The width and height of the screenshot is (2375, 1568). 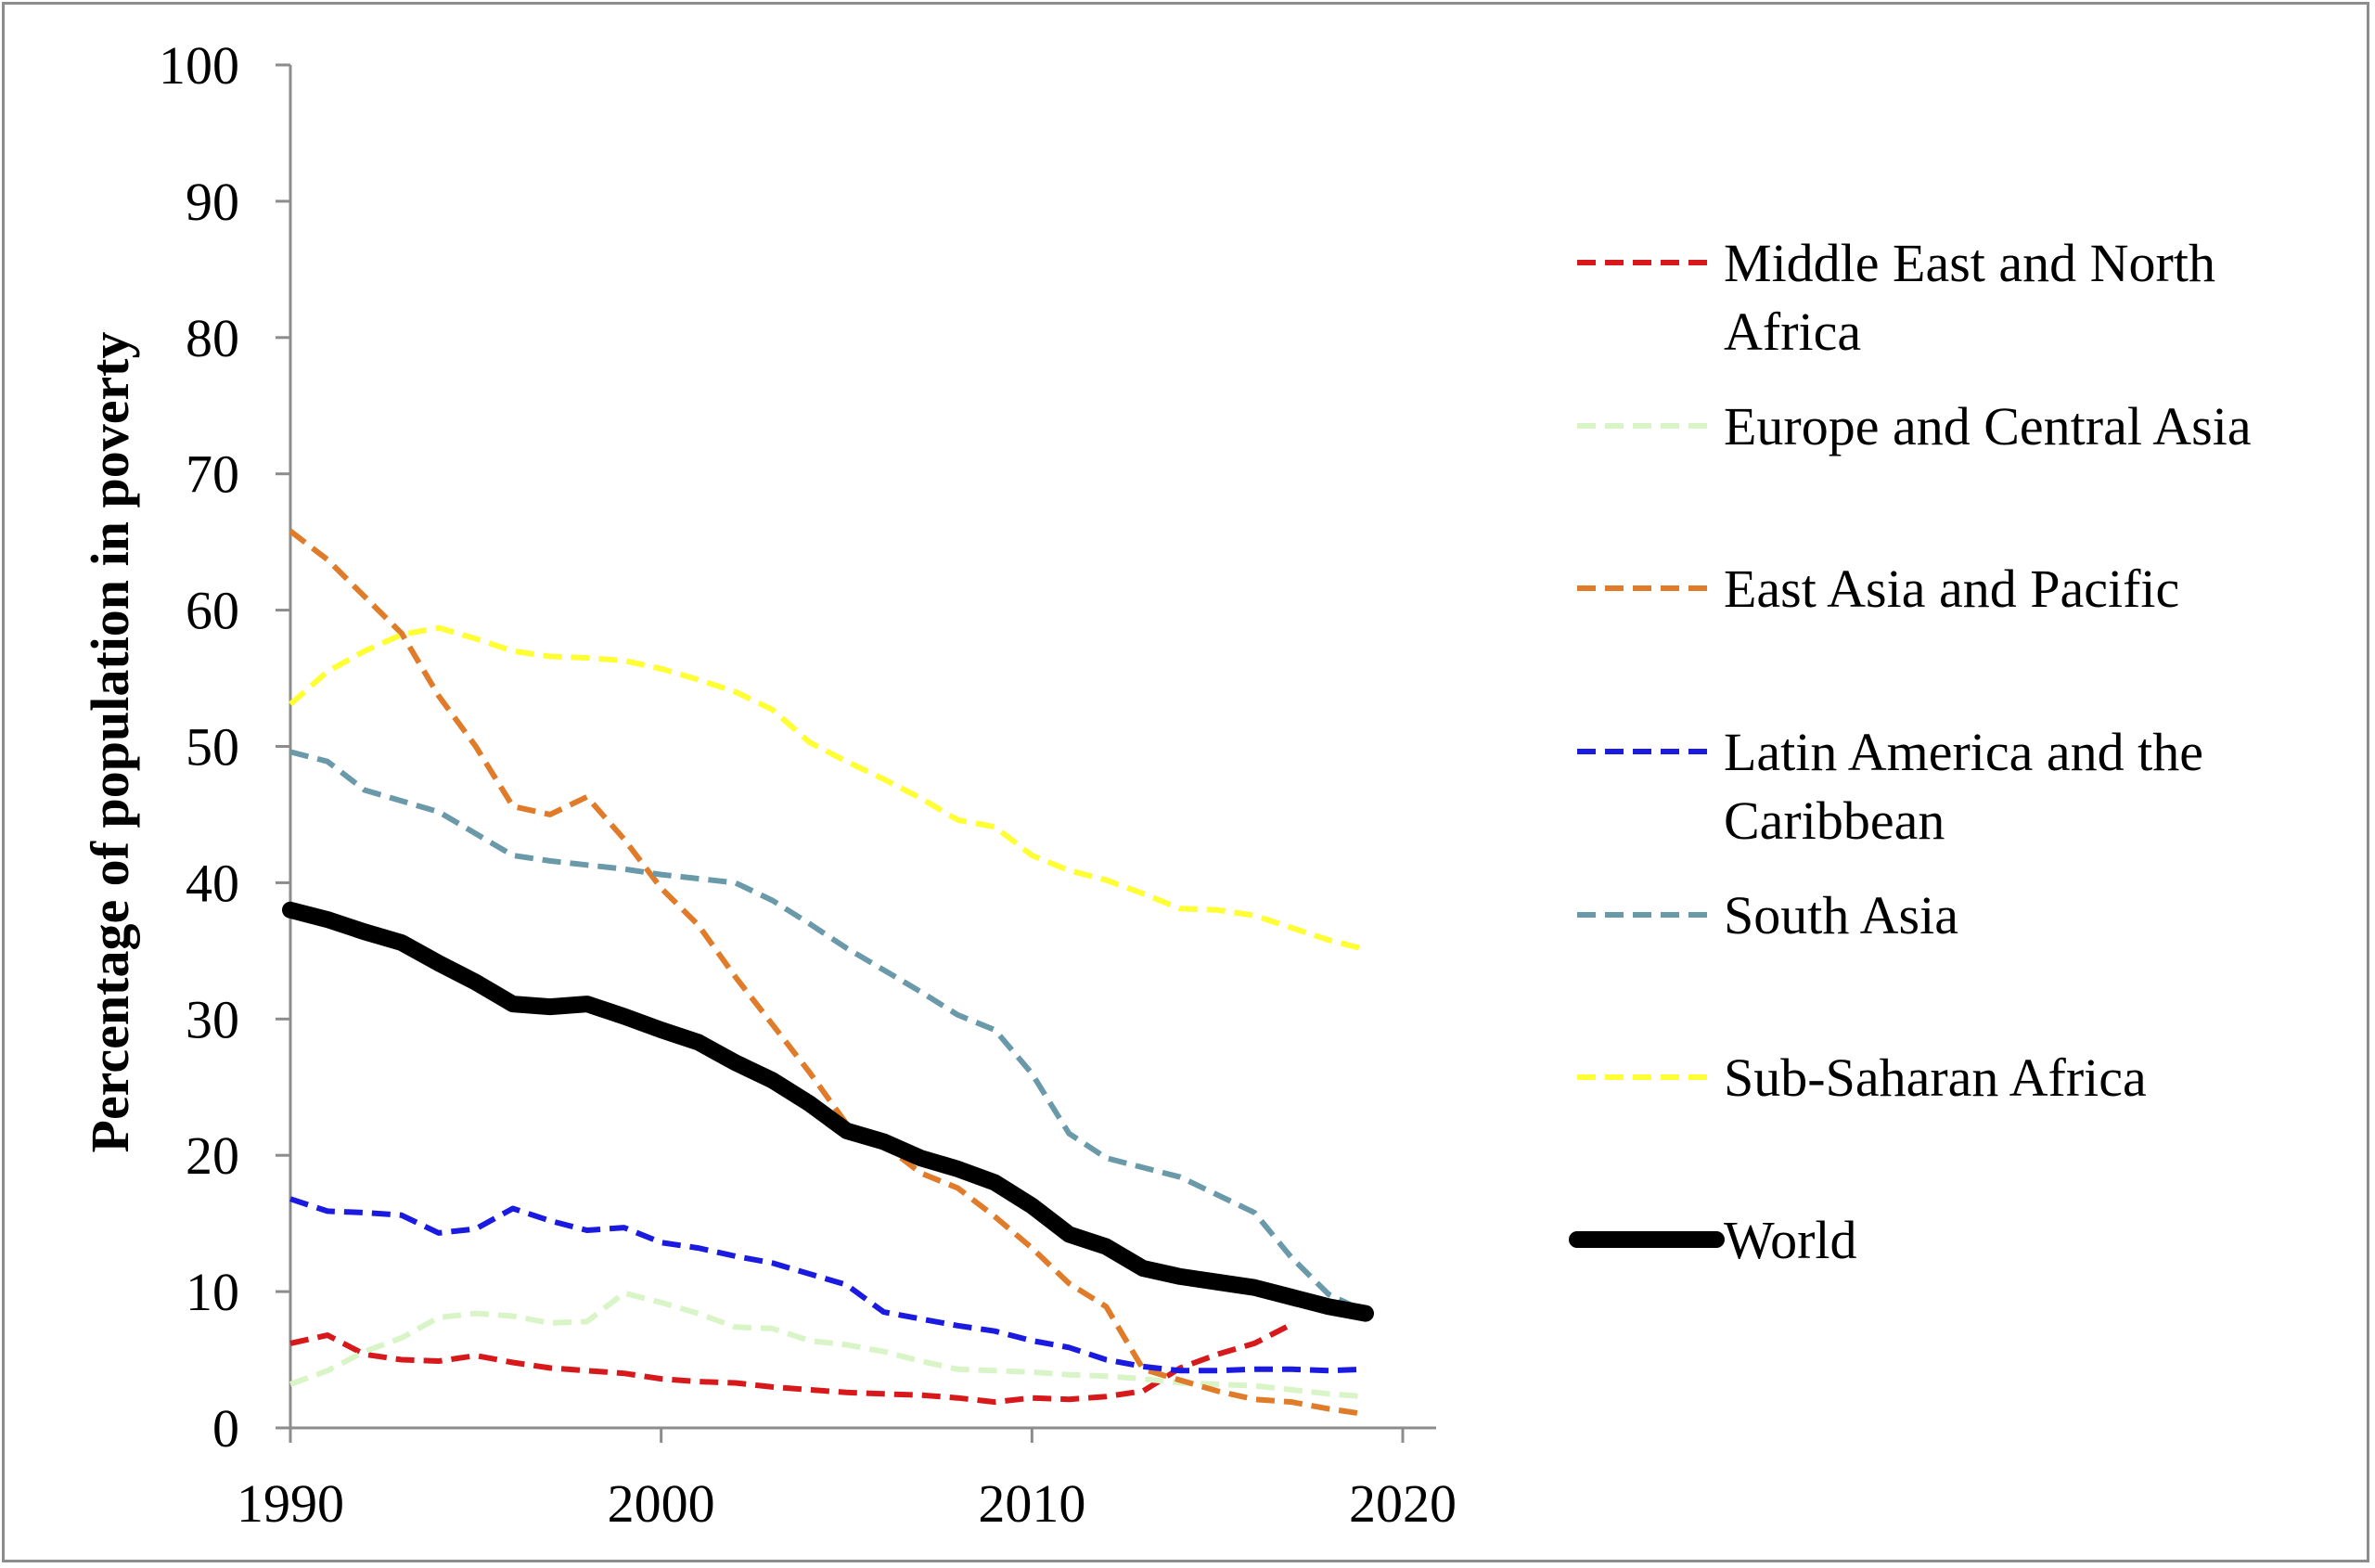 I want to click on y-tick-label: 90, so click(x=212, y=202).